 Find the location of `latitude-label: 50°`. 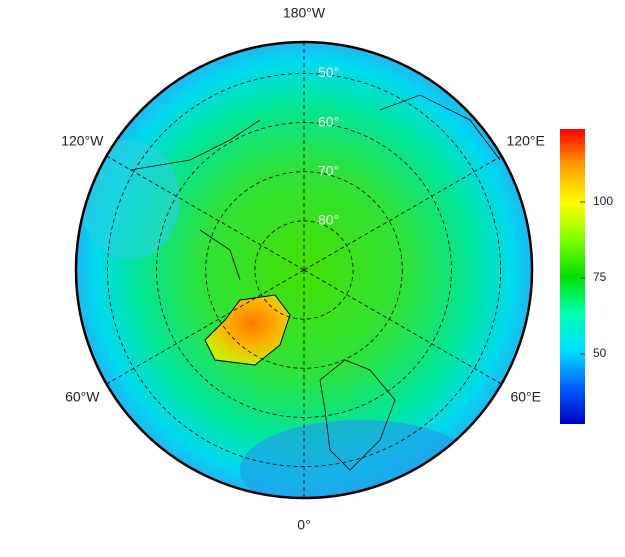

latitude-label: 50° is located at coordinates (328, 72).